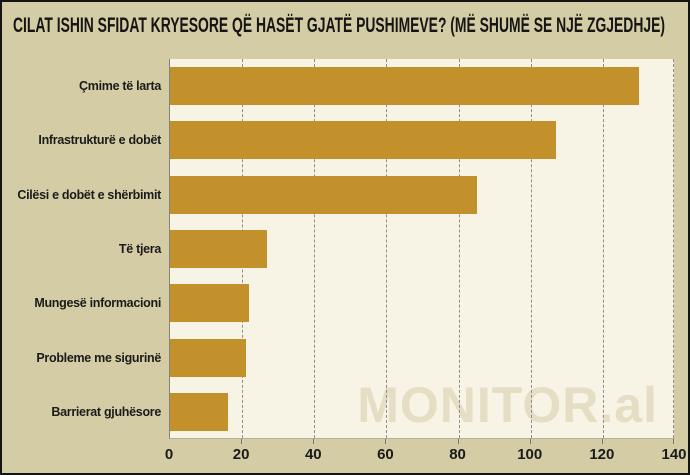  Describe the element at coordinates (97, 303) in the screenshot. I see `category-label: Mungesë informacioni` at that location.